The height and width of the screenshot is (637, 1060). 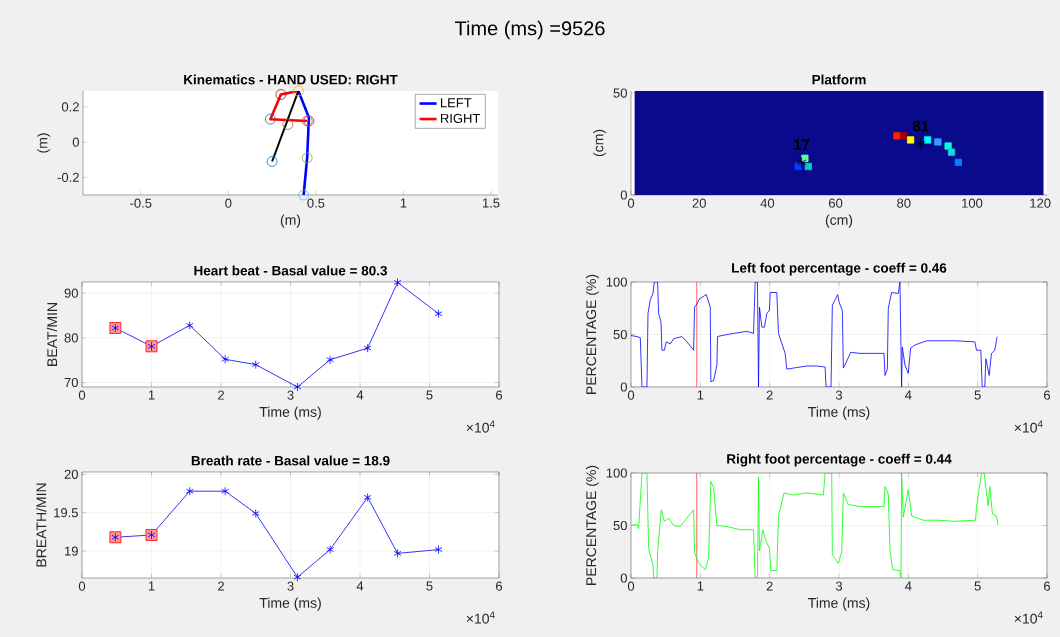 What do you see at coordinates (600, 143) in the screenshot?
I see `y-axis-title: (cm)` at bounding box center [600, 143].